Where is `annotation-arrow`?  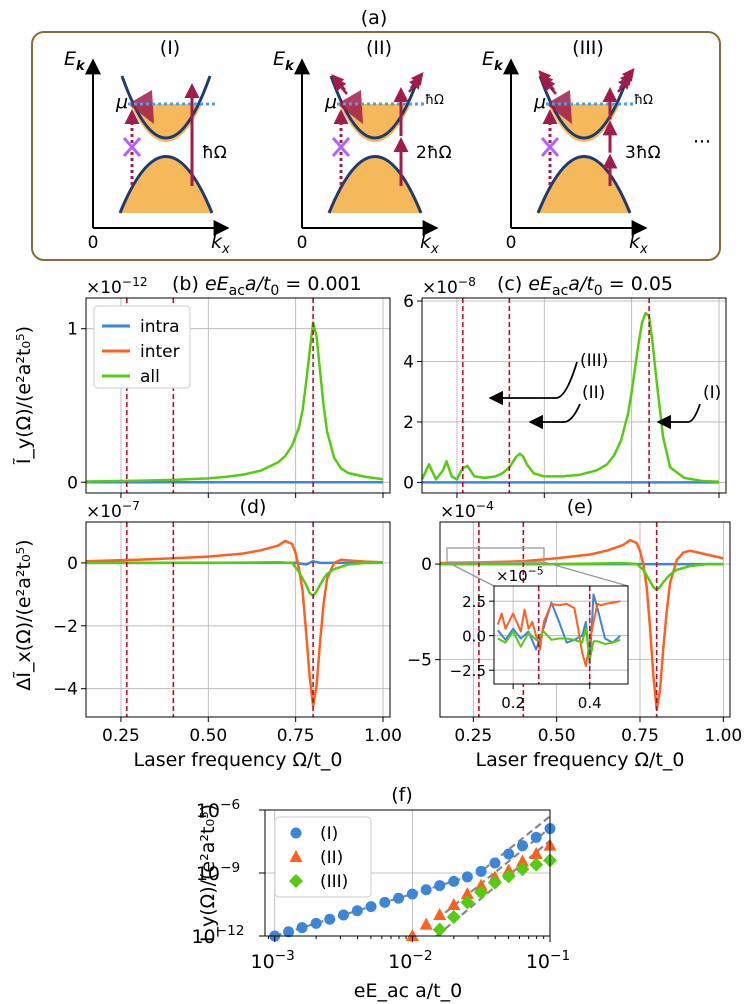 annotation-arrow is located at coordinates (533, 383).